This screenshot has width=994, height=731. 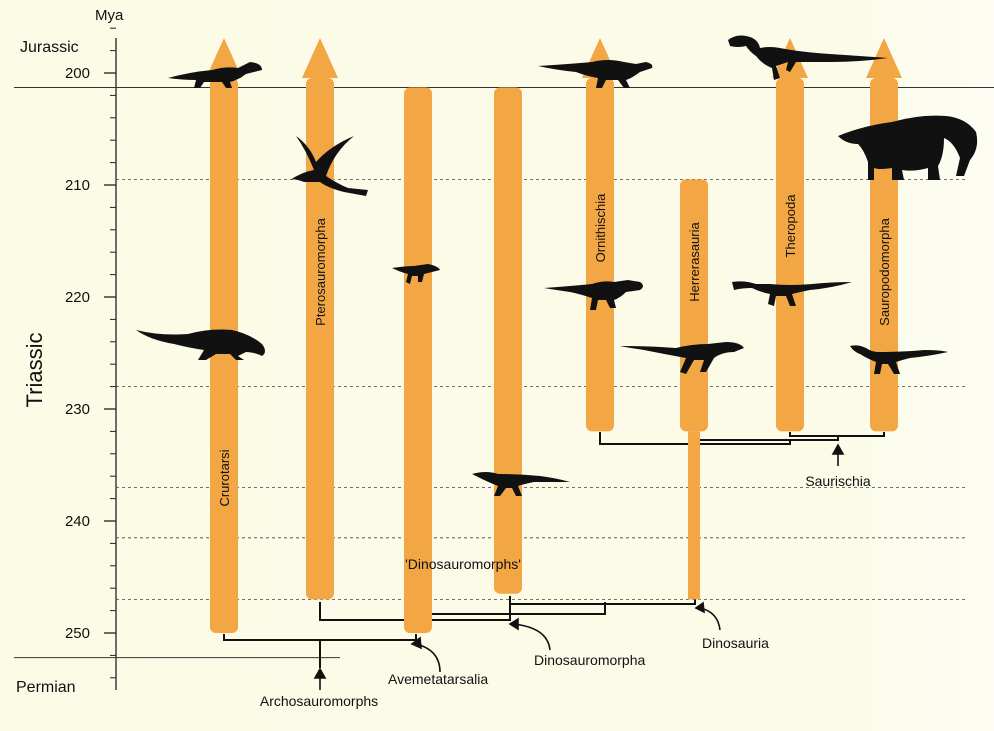 I want to click on clade-label: Sauropodomorpha, so click(x=884, y=271).